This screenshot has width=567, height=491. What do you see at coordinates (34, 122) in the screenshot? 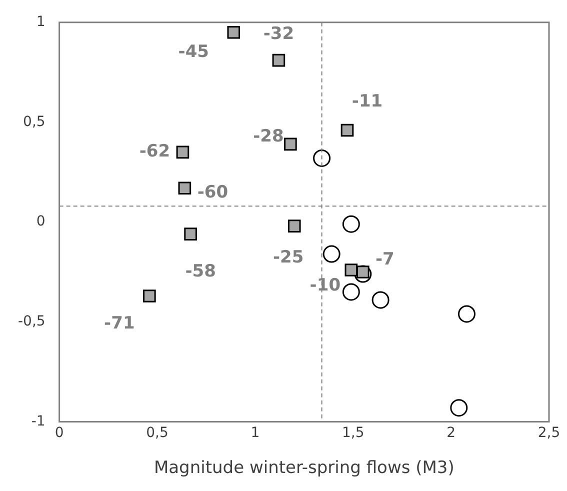
I see `y-tick-label: 0,5` at bounding box center [34, 122].